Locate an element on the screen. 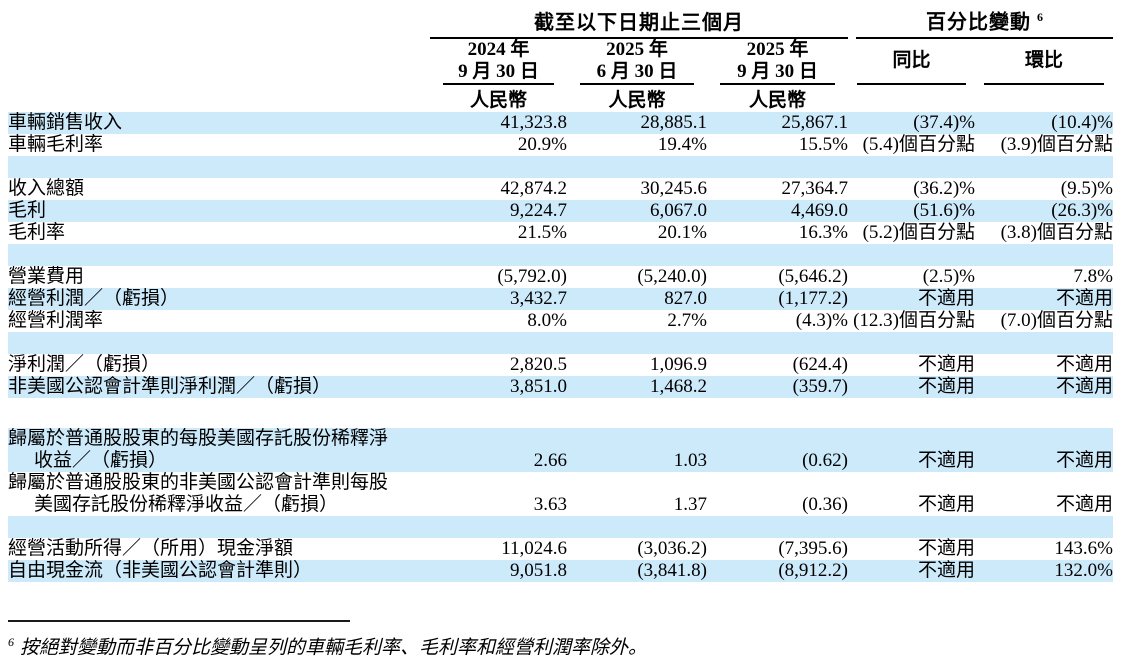  cell-value: 1,096.9 is located at coordinates (637, 364).